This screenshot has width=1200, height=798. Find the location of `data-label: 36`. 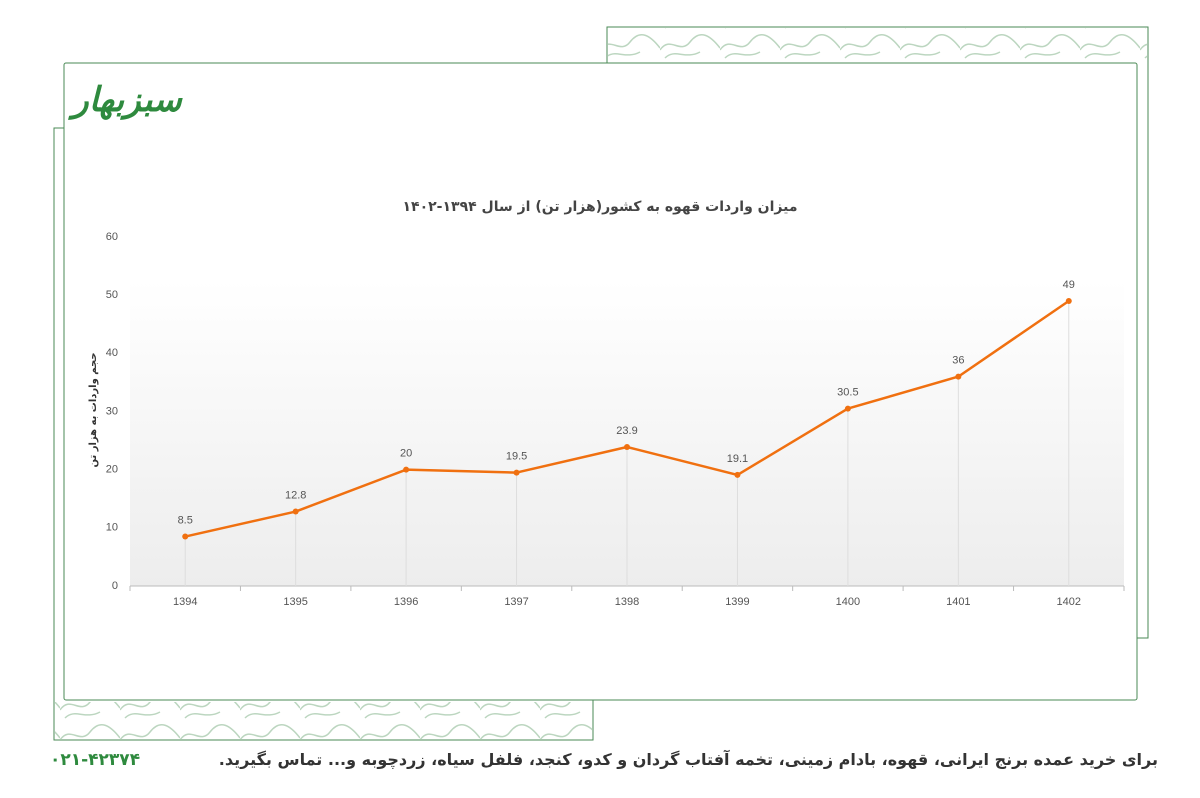

data-label: 36 is located at coordinates (958, 361).